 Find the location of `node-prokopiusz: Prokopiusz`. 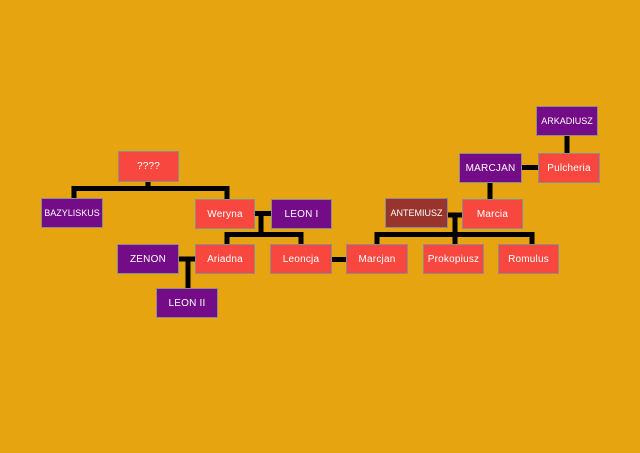

node-prokopiusz: Prokopiusz is located at coordinates (453, 259).